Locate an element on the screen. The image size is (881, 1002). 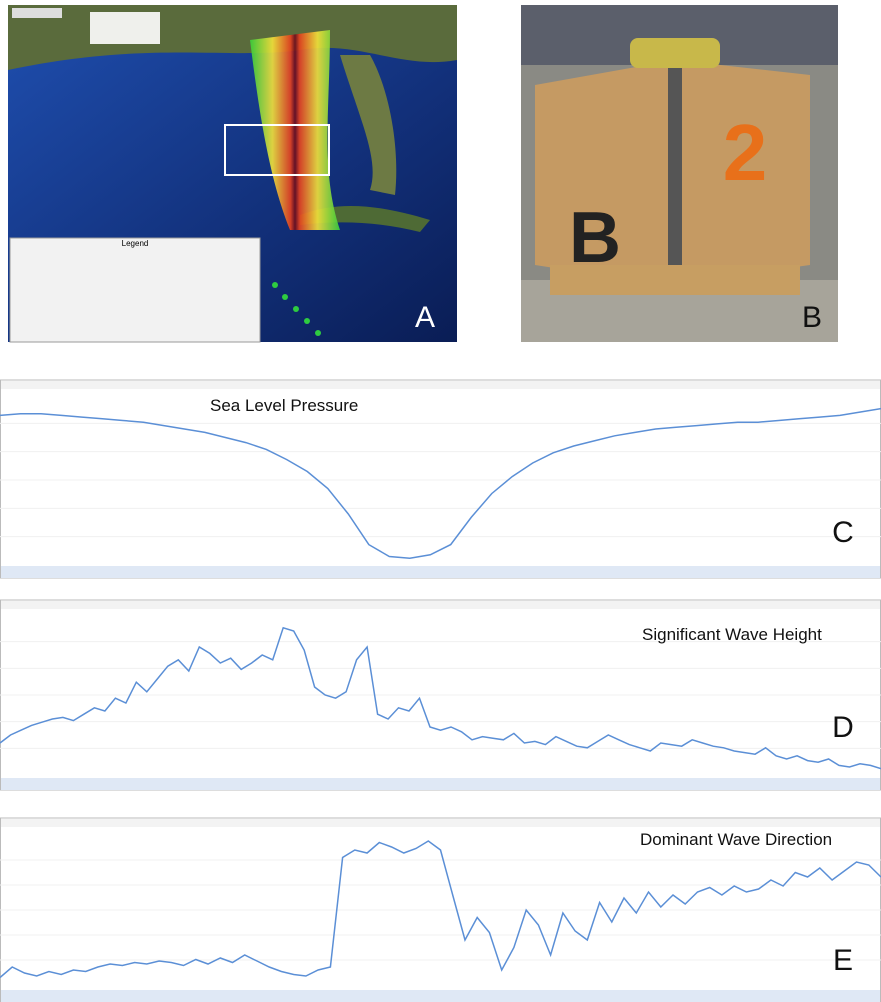
panel-label: A is located at coordinates (425, 317).